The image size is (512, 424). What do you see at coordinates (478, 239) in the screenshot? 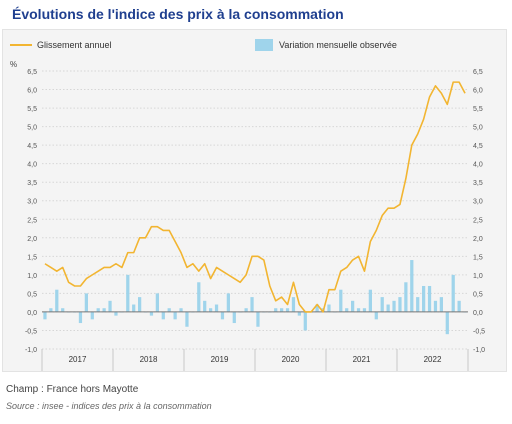
I see `y-tick-label-right: 2,0` at bounding box center [478, 239].